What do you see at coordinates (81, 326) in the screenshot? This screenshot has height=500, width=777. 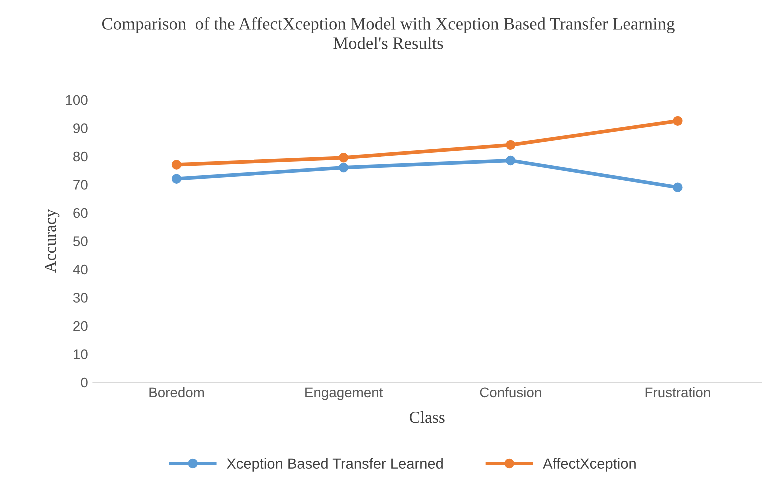 I see `y-tick-label: 20` at bounding box center [81, 326].